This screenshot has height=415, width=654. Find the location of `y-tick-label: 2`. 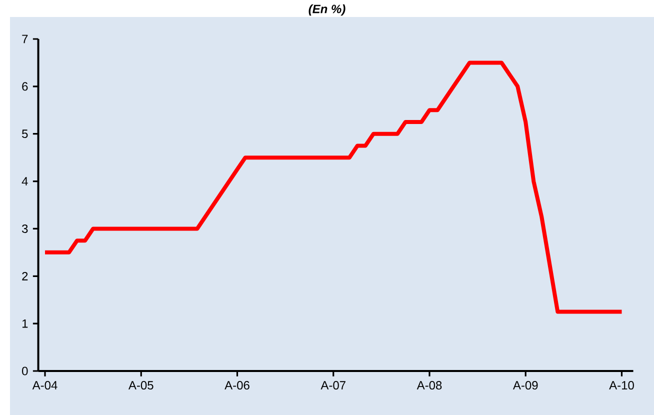

y-tick-label: 2 is located at coordinates (25, 276).